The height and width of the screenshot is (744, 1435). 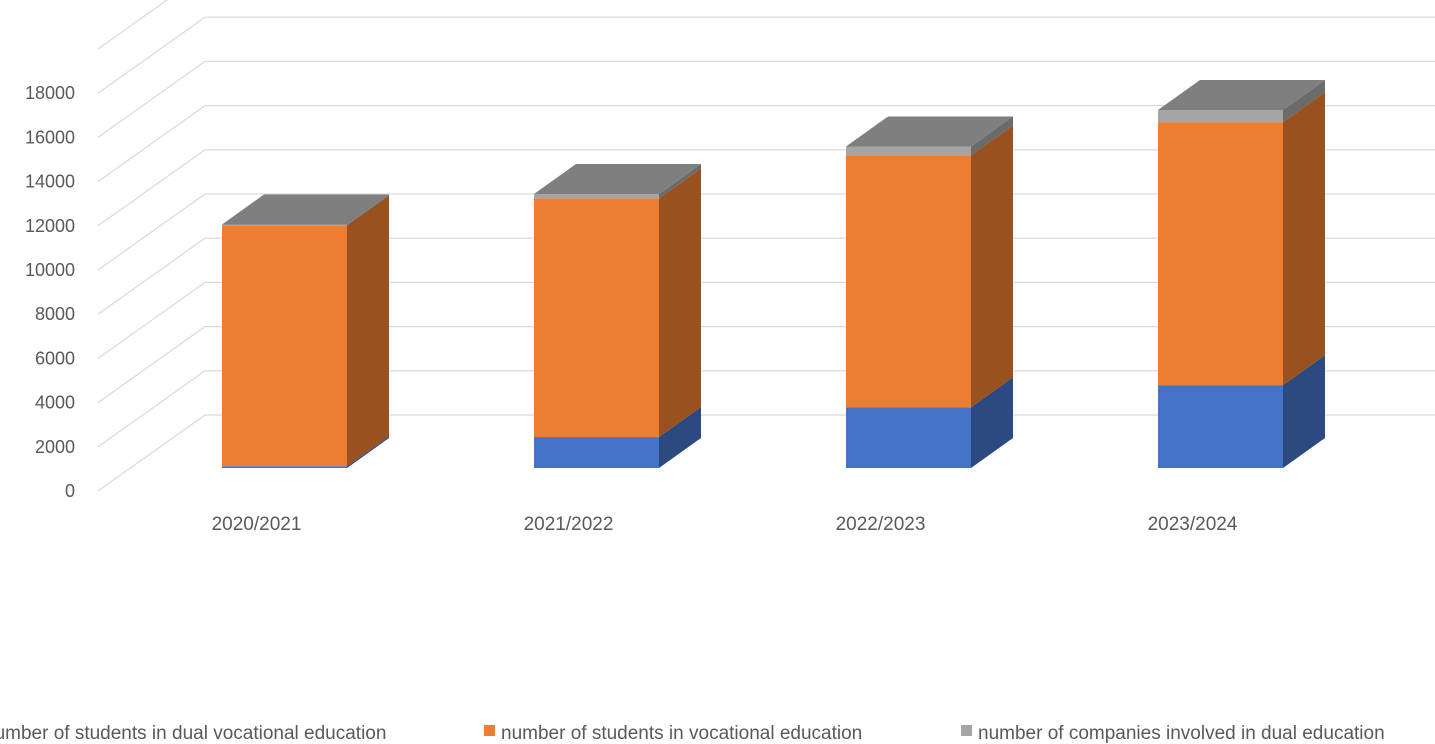 I want to click on y-tick-label: 8000, so click(x=55, y=314).